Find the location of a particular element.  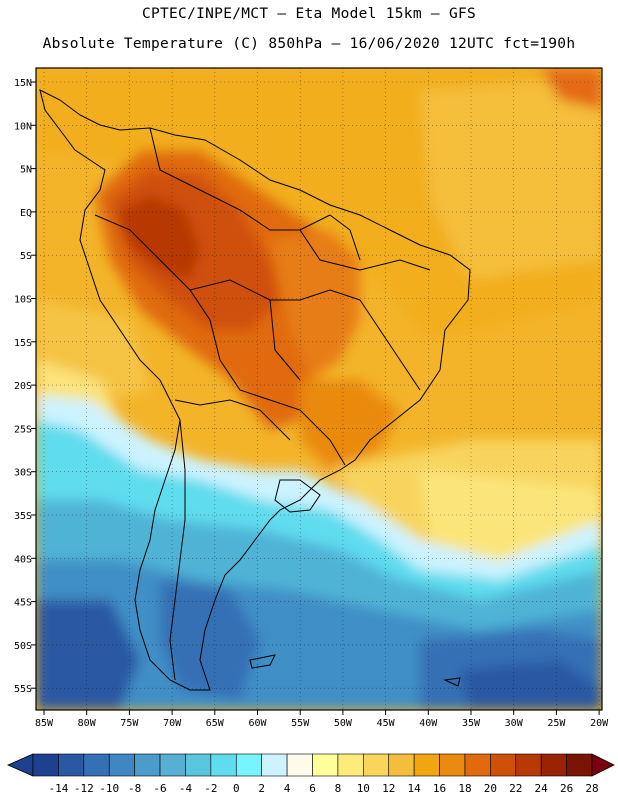

lat-label: 25S is located at coordinates (23, 429).